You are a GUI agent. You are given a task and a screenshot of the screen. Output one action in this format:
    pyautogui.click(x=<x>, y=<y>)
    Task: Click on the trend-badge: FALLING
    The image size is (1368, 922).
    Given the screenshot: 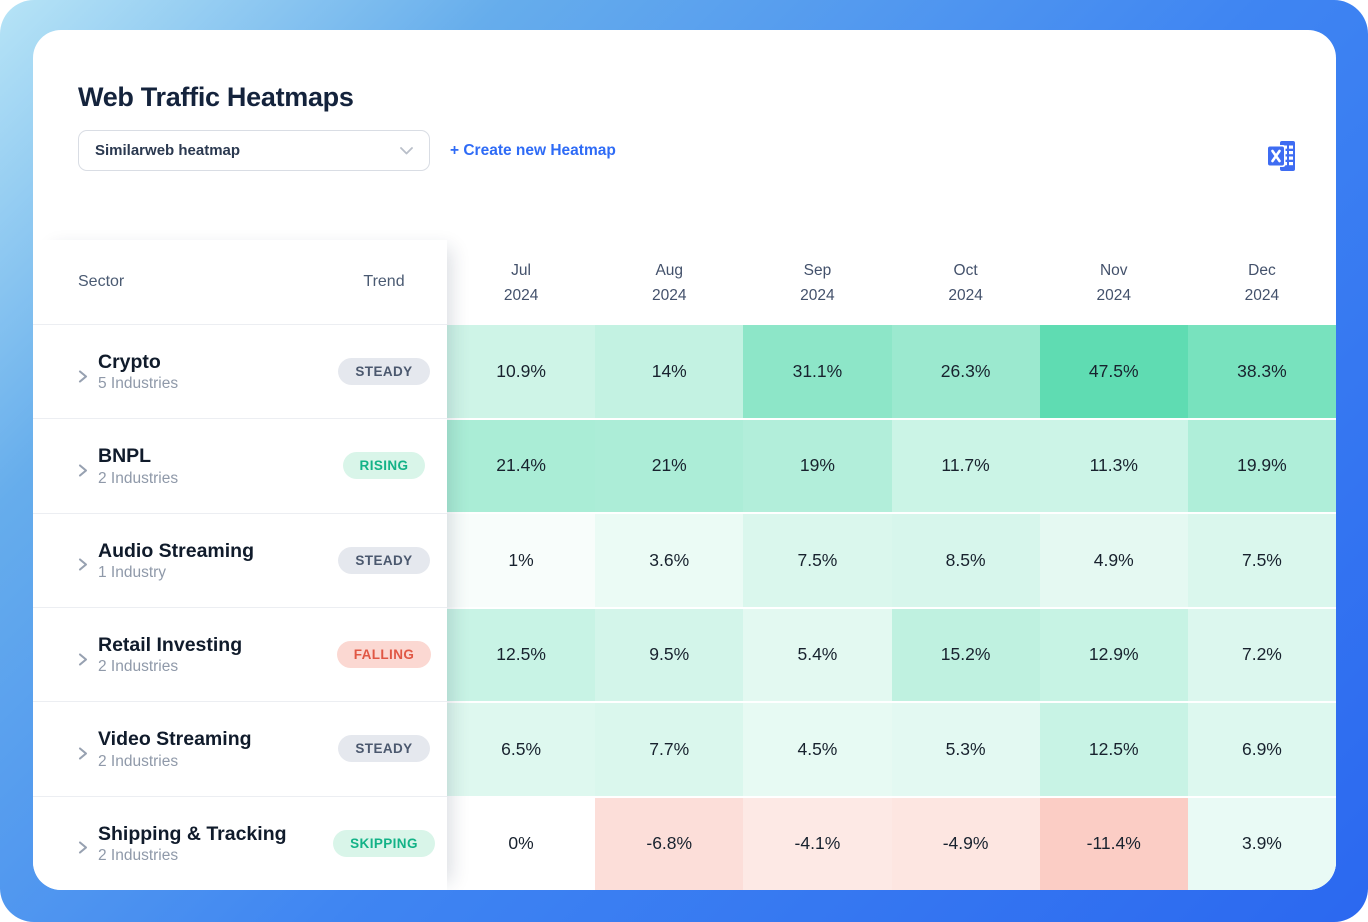 What is the action you would take?
    pyautogui.click(x=384, y=655)
    